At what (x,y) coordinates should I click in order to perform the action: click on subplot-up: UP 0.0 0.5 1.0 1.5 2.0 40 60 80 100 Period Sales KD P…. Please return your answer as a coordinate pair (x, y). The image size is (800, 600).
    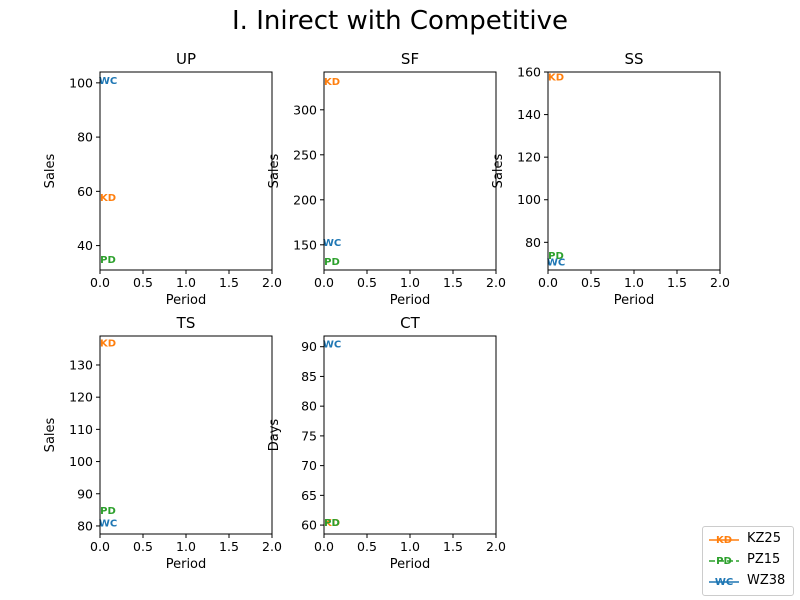
    Looking at the image, I should click on (162, 179).